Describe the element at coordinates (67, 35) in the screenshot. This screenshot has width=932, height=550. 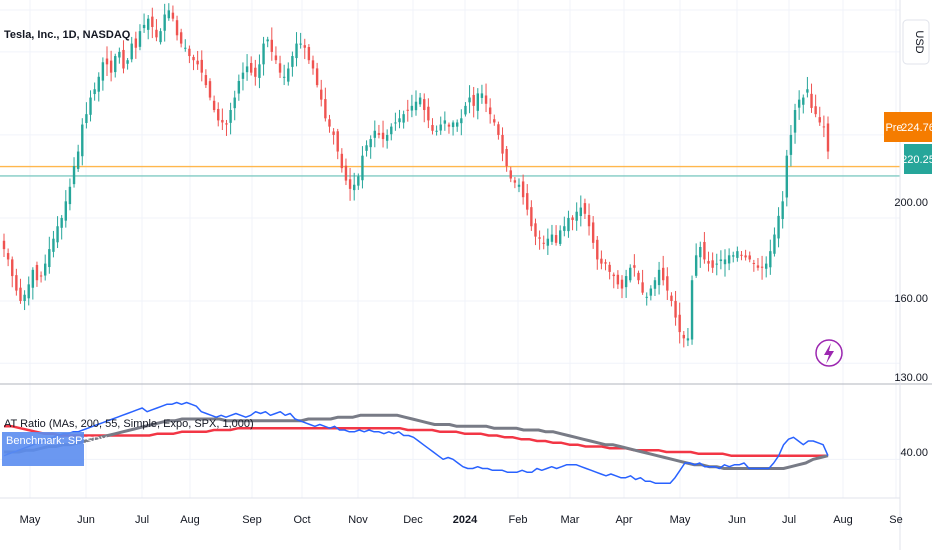
I see `symbol-title: Tesla, Inc., 1D, NASDAQ` at that location.